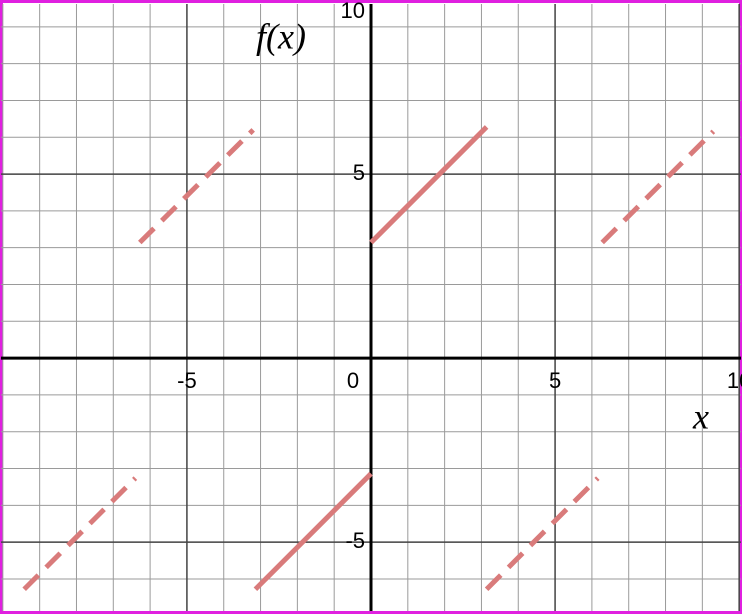 Image resolution: width=742 pixels, height=614 pixels. What do you see at coordinates (353, 380) in the screenshot?
I see `x-tick-label: 0` at bounding box center [353, 380].